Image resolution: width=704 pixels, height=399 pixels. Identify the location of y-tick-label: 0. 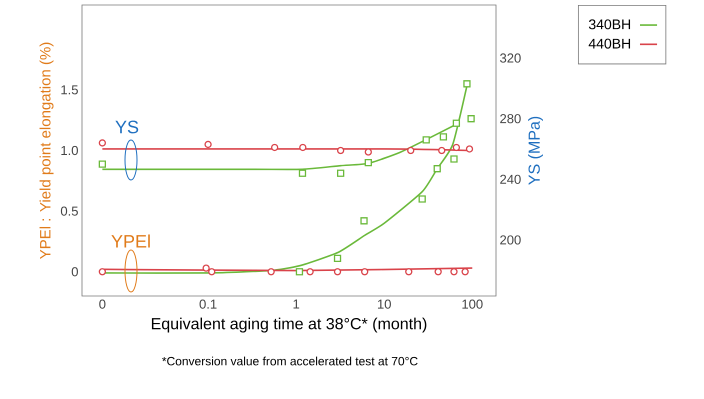
(75, 271).